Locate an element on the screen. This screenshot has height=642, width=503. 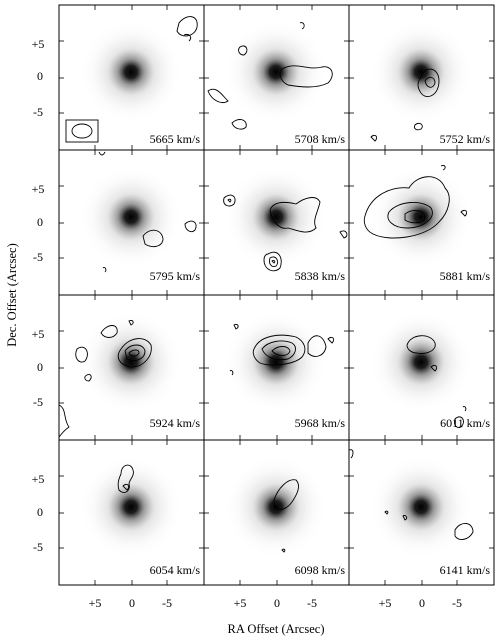
channel-panel: 5881 km/s is located at coordinates (421, 222).